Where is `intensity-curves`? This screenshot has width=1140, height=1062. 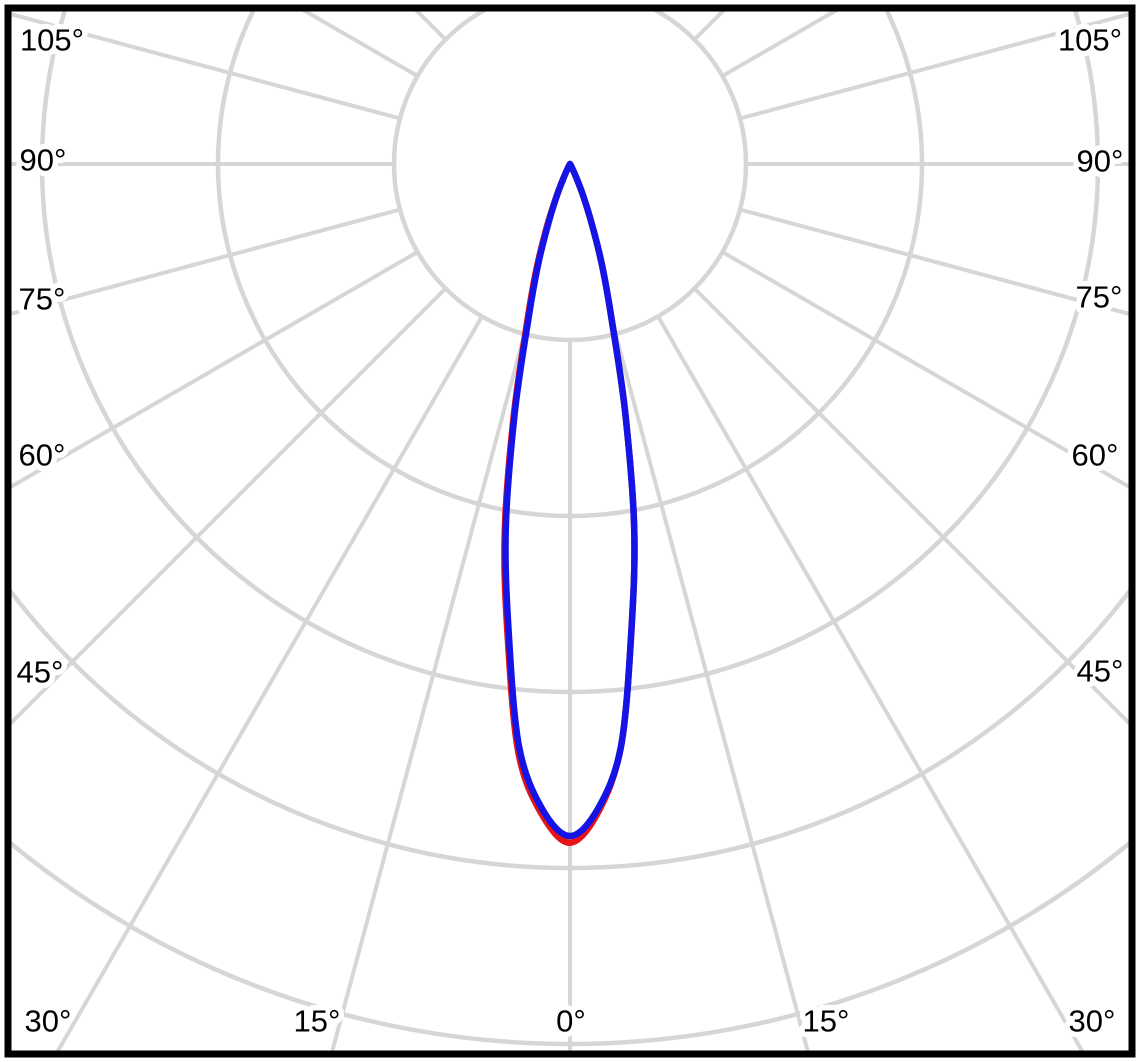
intensity-curves is located at coordinates (569, 503).